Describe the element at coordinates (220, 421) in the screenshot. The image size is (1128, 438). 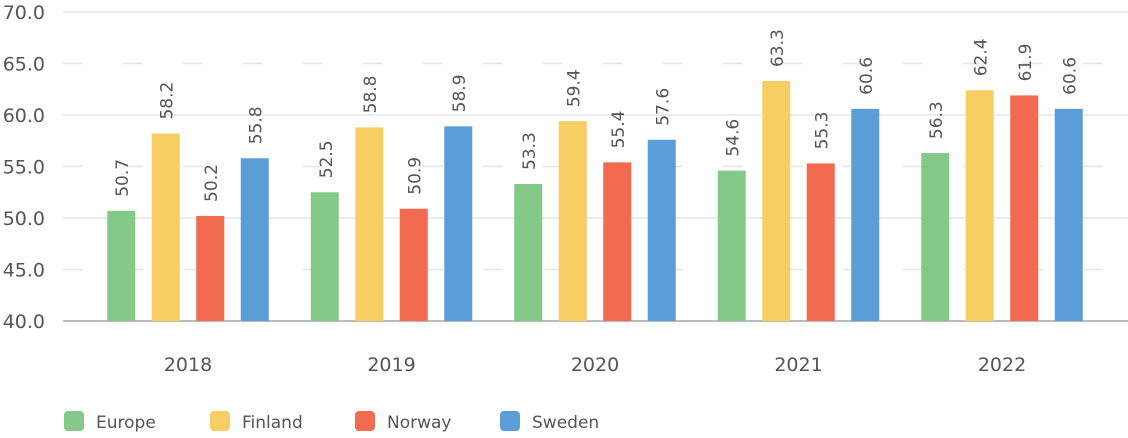
I see `legend-swatch-finland` at that location.